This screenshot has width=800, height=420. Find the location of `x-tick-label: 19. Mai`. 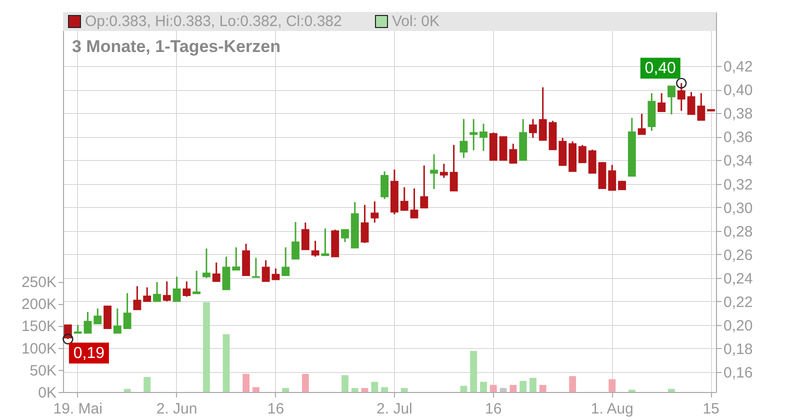

x-tick-label: 19. Mai is located at coordinates (77, 409).